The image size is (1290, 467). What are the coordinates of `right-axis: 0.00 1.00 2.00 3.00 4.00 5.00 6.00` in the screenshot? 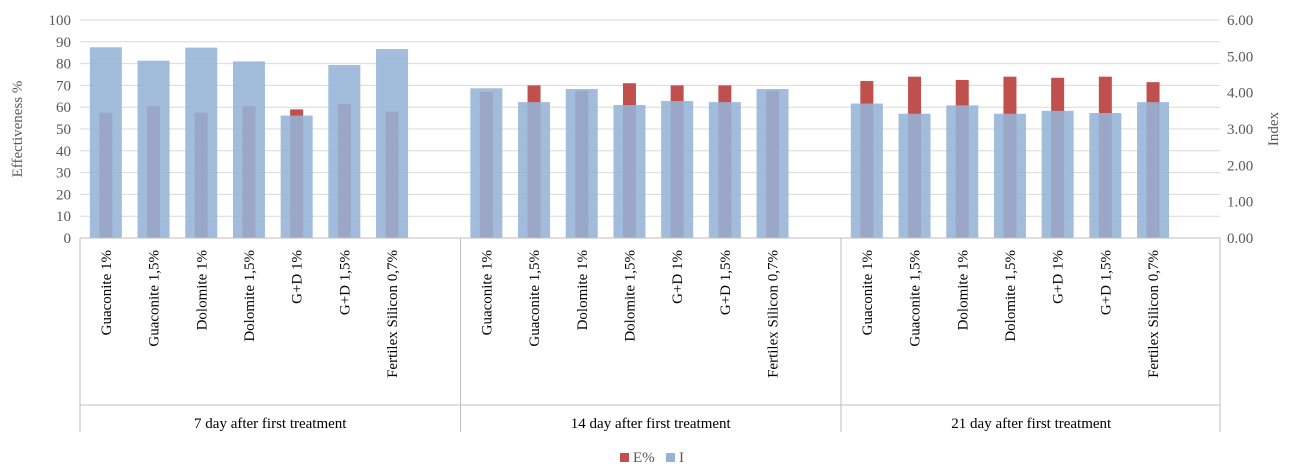 It's located at (1240, 130).